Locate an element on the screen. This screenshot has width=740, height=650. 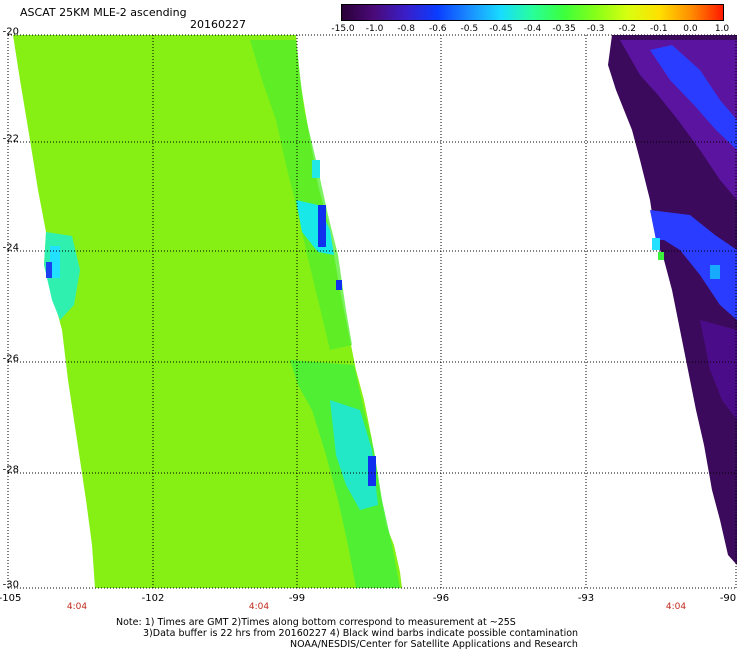
right-swath is located at coordinates (672, 300).